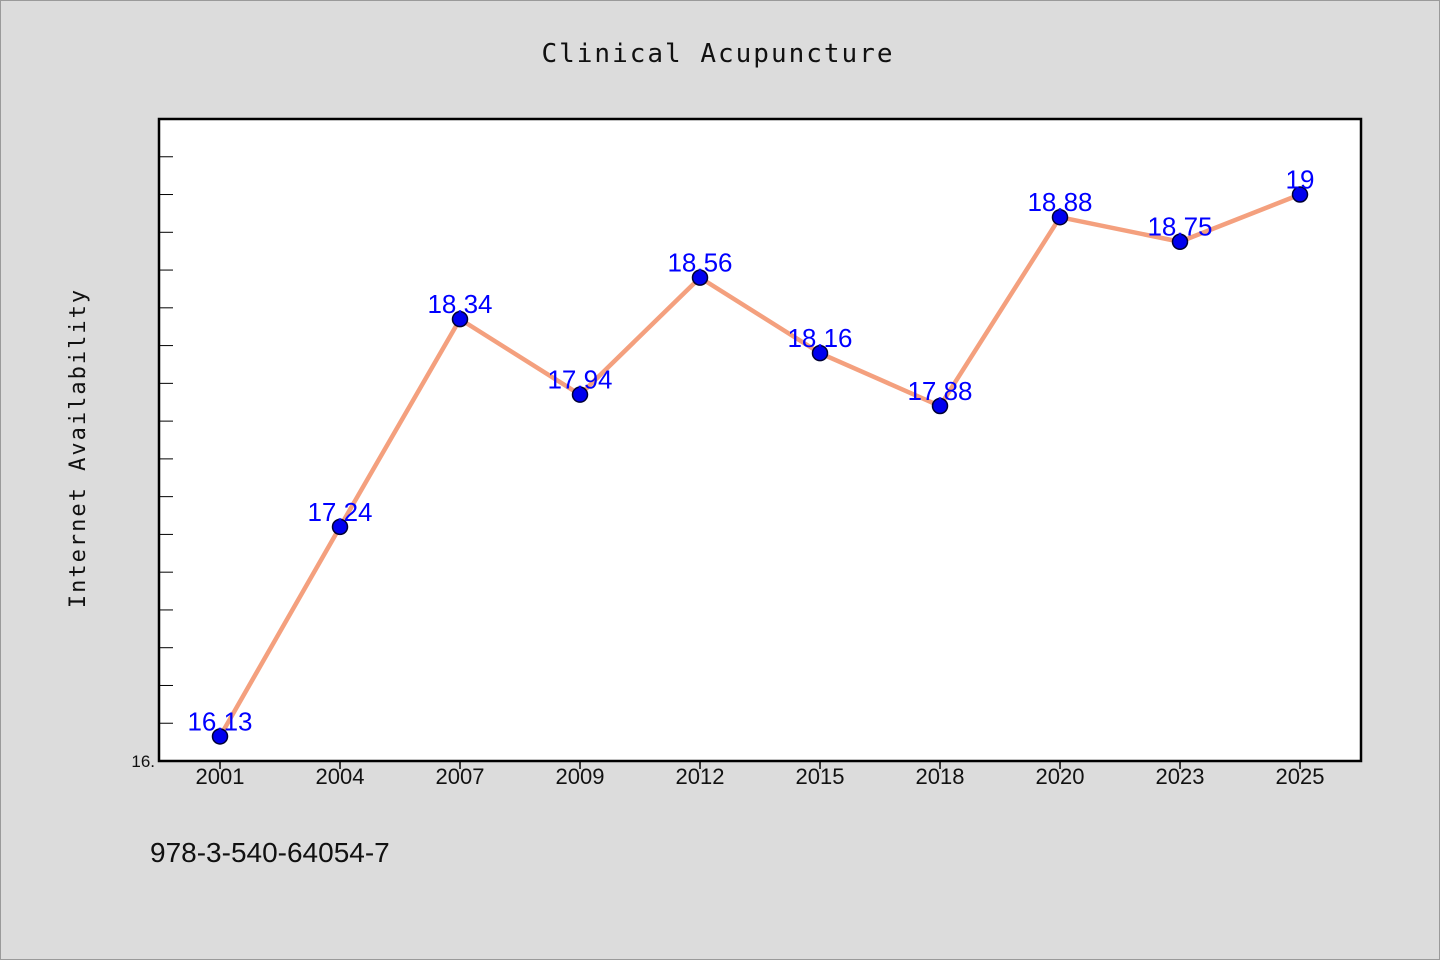 The image size is (1440, 960). I want to click on data-label: 17.24, so click(339, 512).